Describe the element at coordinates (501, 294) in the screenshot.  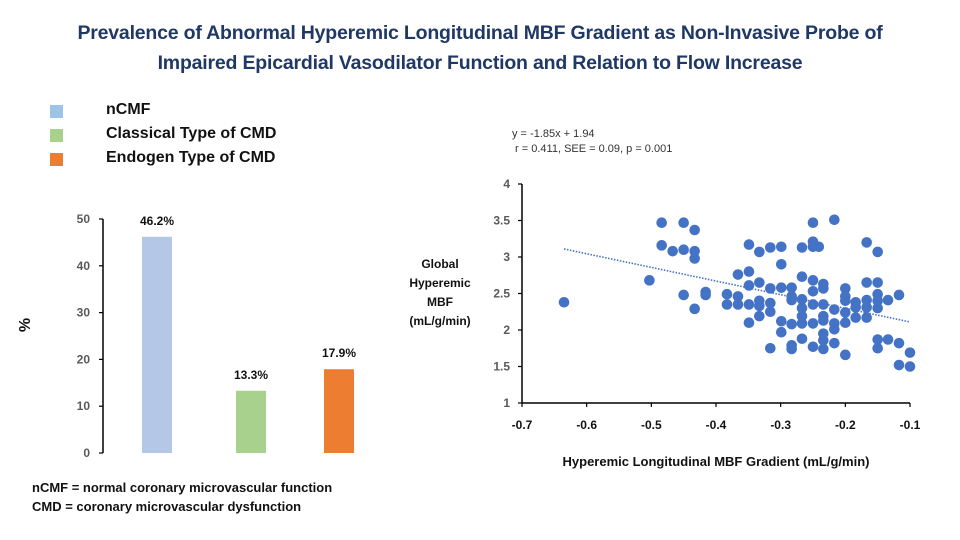
I see `scatter-y-tick-label: 2.5` at that location.